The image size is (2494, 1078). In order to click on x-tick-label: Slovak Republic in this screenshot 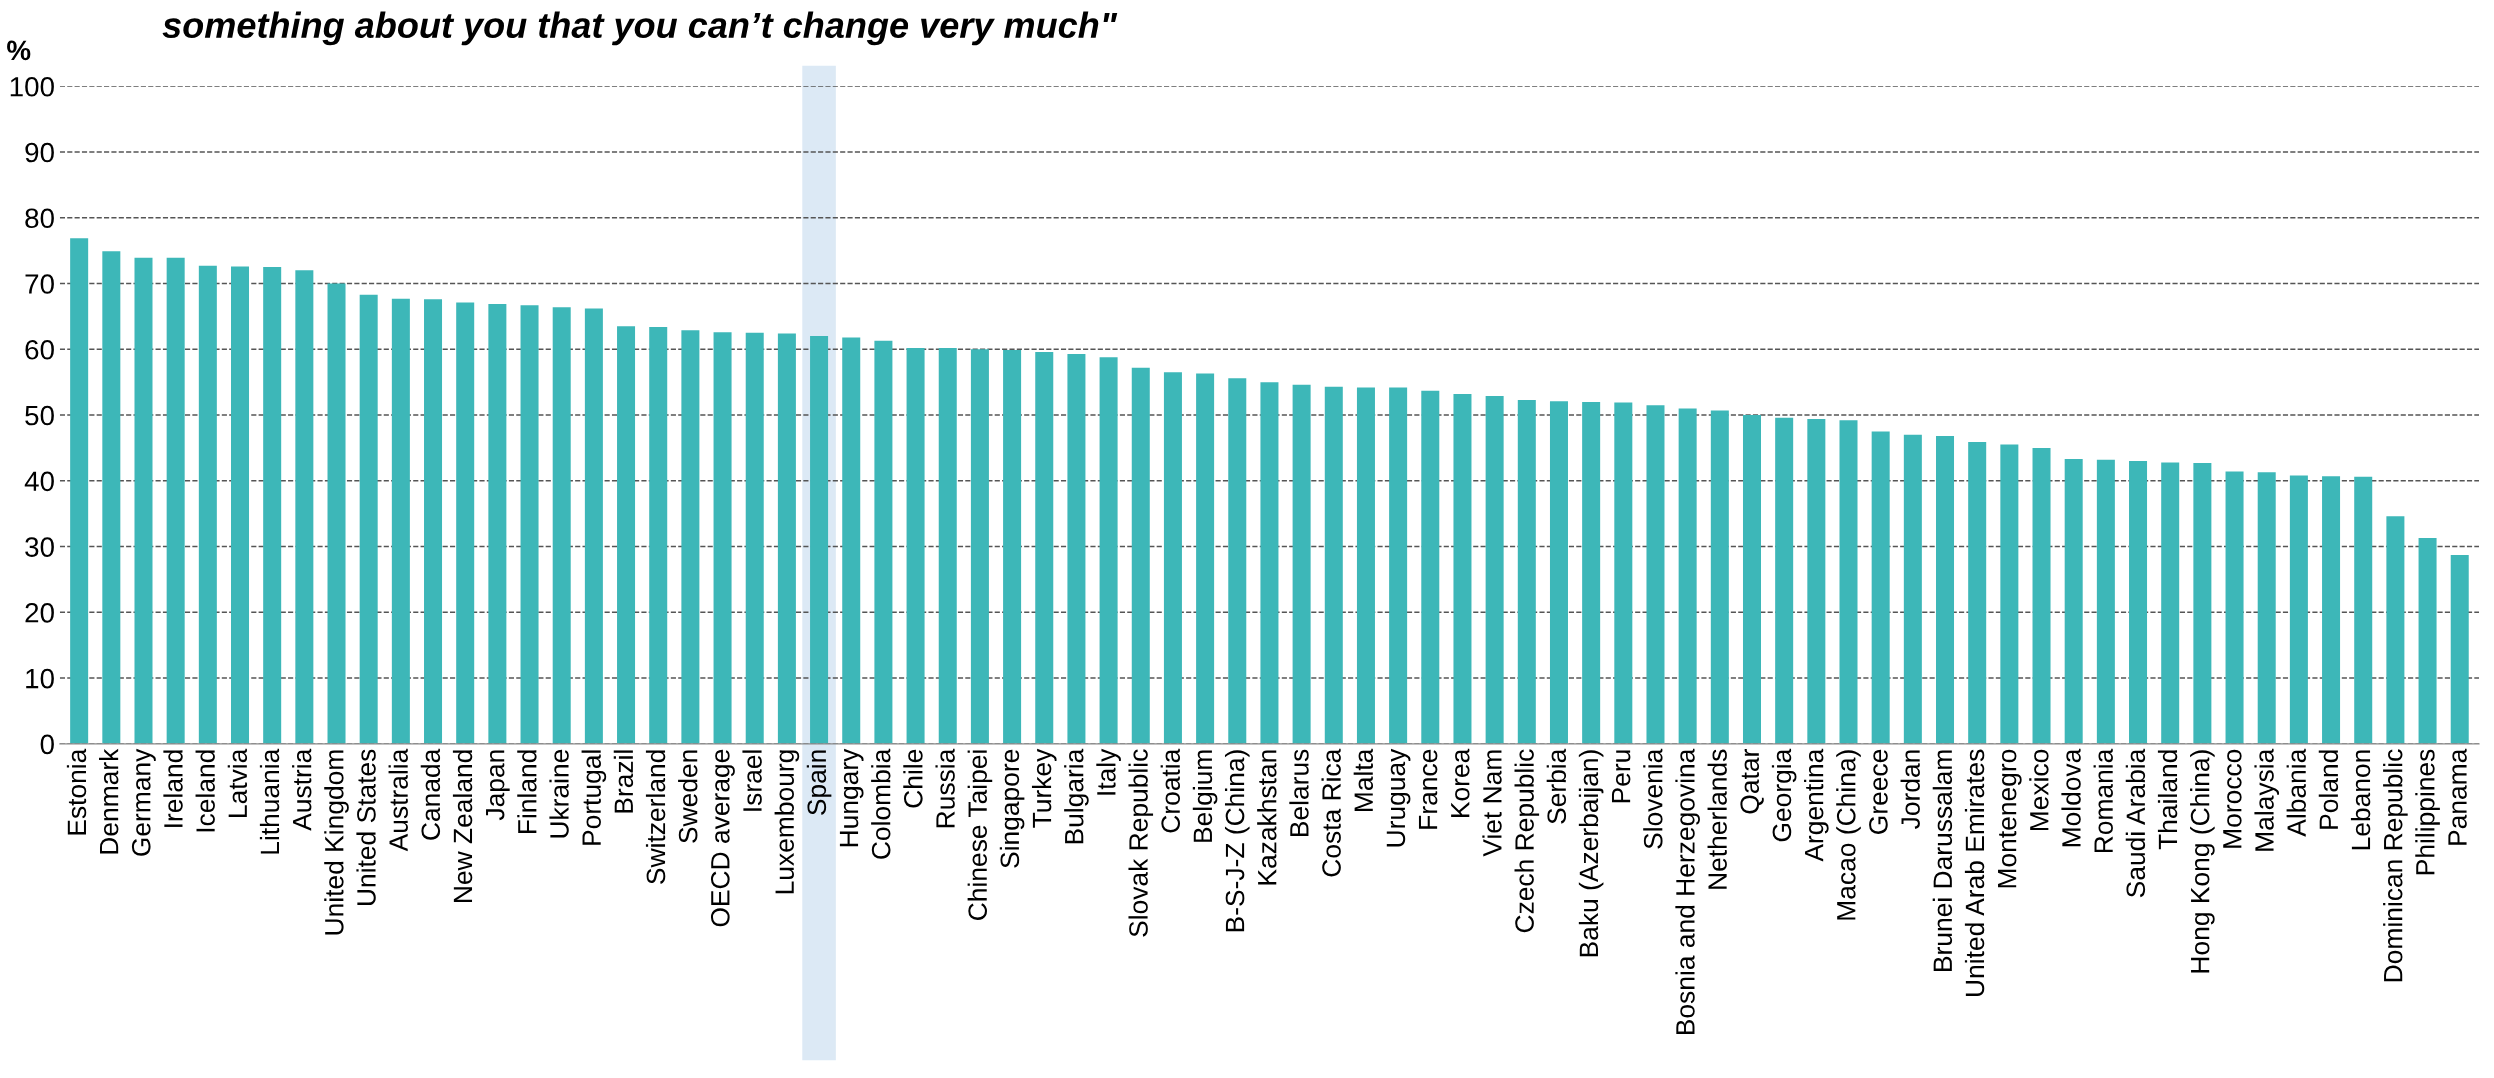, I will do `click(1141, 843)`.